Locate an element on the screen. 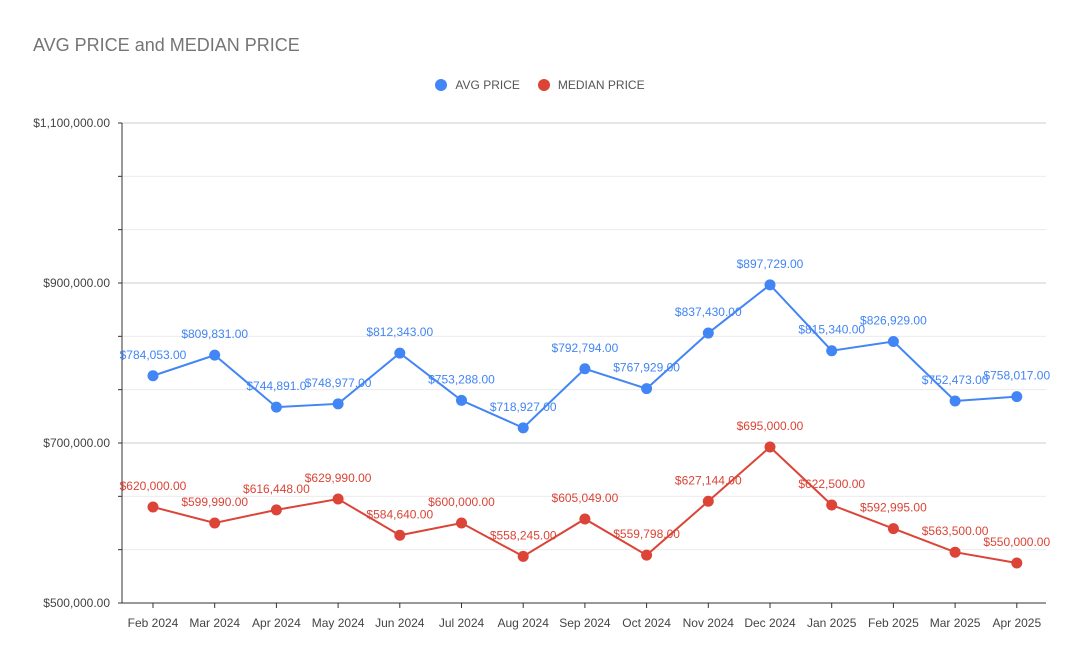 The width and height of the screenshot is (1080, 663). legend-avg-price-dot-icon is located at coordinates (441, 85).